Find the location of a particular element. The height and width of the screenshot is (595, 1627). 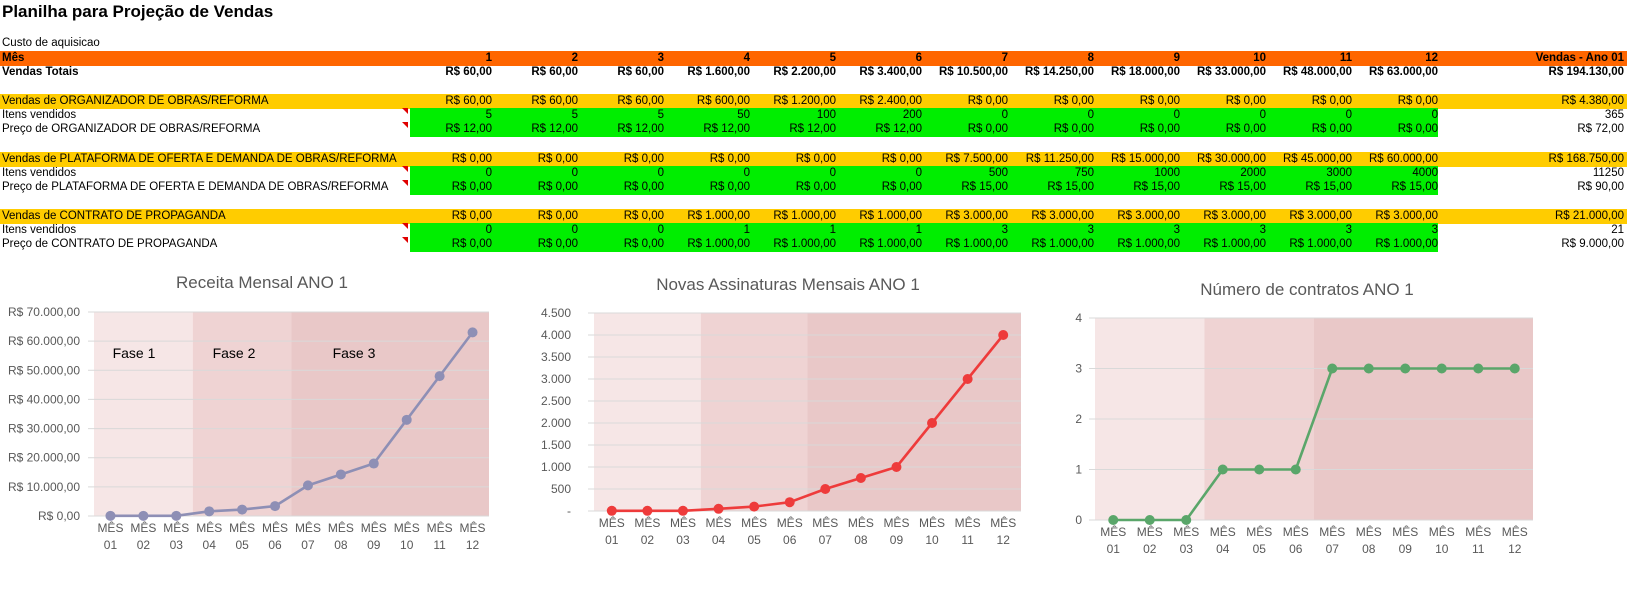

totals-row-cell: R$ 63.000,00 is located at coordinates (1403, 72).